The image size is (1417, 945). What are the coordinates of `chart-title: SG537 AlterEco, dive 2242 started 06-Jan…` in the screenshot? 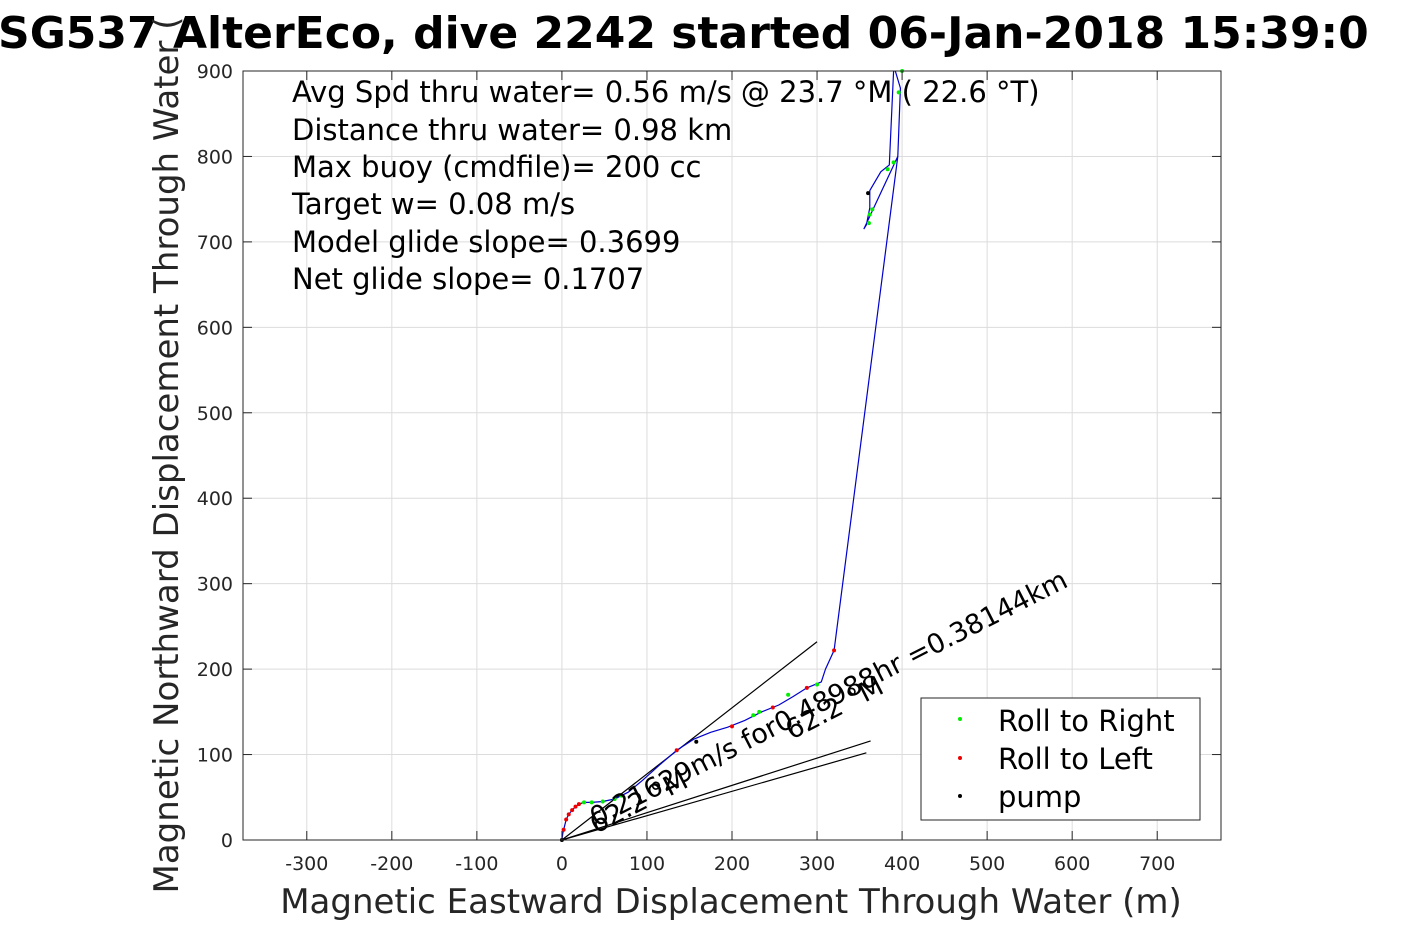 It's located at (684, 33).